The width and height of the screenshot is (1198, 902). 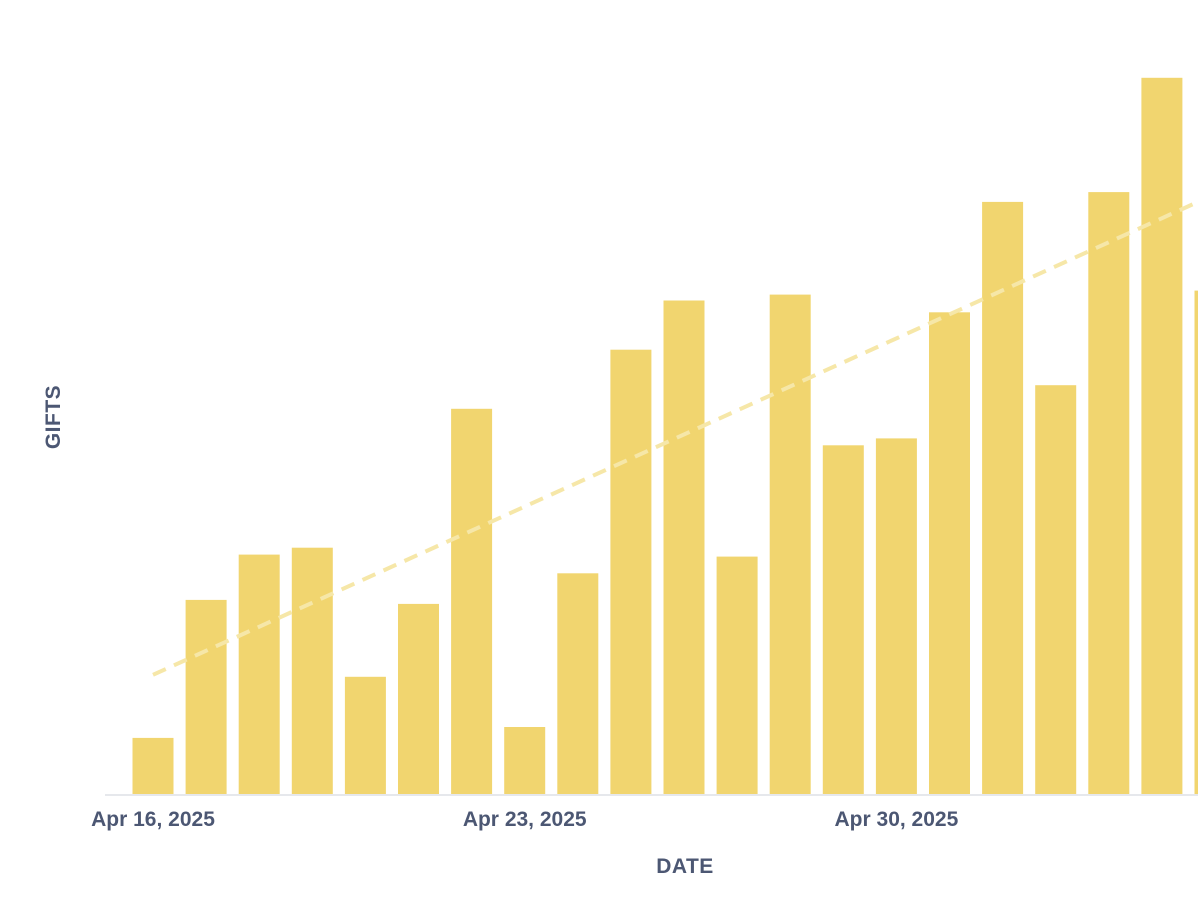 What do you see at coordinates (153, 819) in the screenshot?
I see `x-tick-label: Apr 16, 2025` at bounding box center [153, 819].